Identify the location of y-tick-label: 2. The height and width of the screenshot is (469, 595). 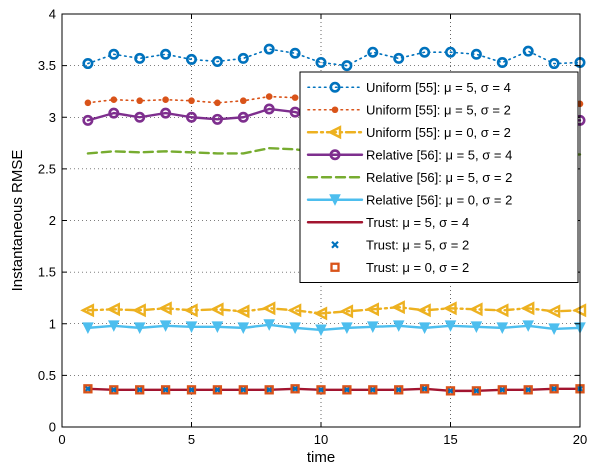
(52, 220).